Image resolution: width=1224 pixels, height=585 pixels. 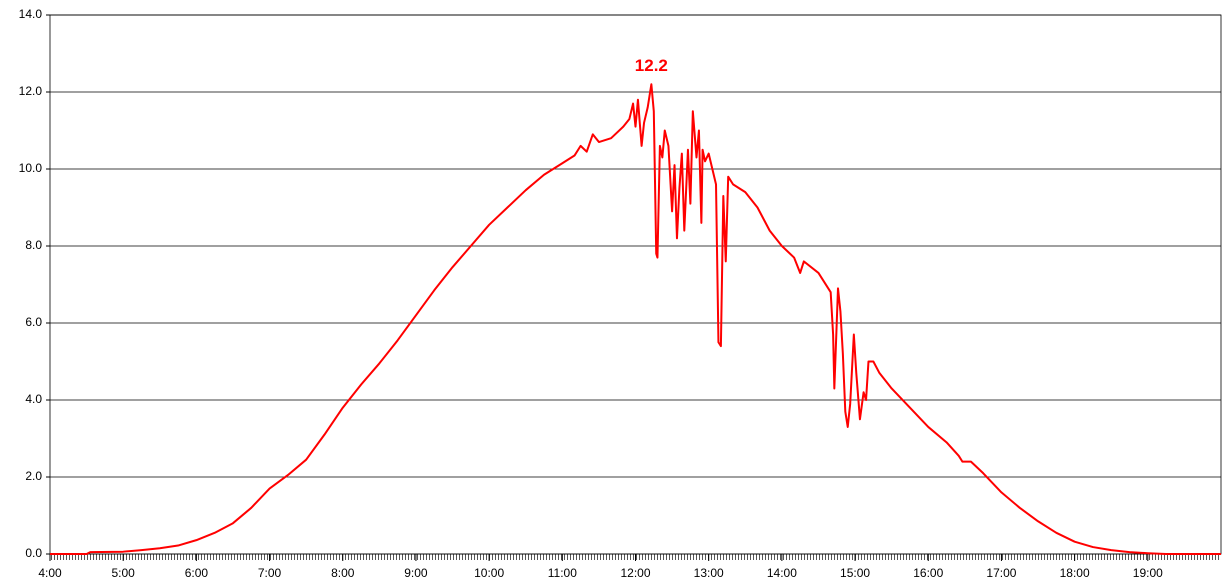 What do you see at coordinates (1075, 573) in the screenshot?
I see `x-tick-label: 18:00` at bounding box center [1075, 573].